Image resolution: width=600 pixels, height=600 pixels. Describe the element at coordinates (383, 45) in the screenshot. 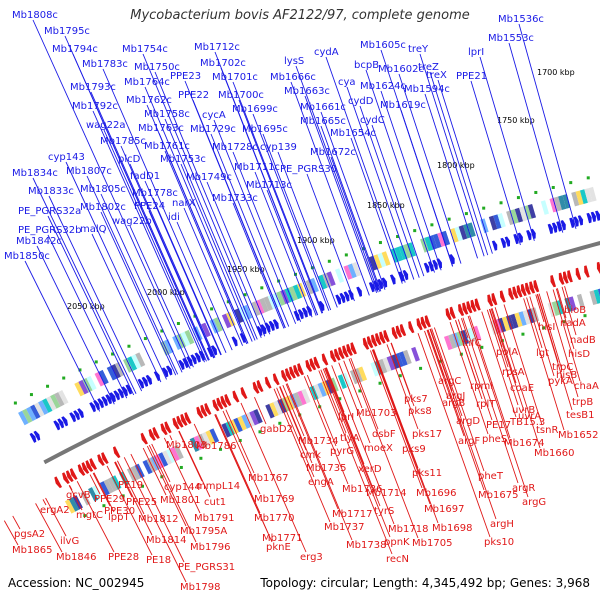

I see `forward-gene-label: Mb1605c` at that location.